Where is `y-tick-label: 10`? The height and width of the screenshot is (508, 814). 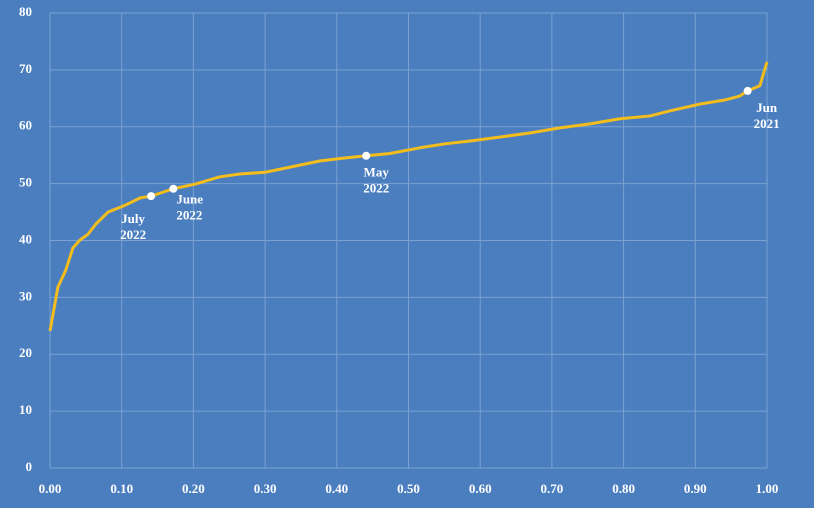 y-tick-label: 10 is located at coordinates (25, 409).